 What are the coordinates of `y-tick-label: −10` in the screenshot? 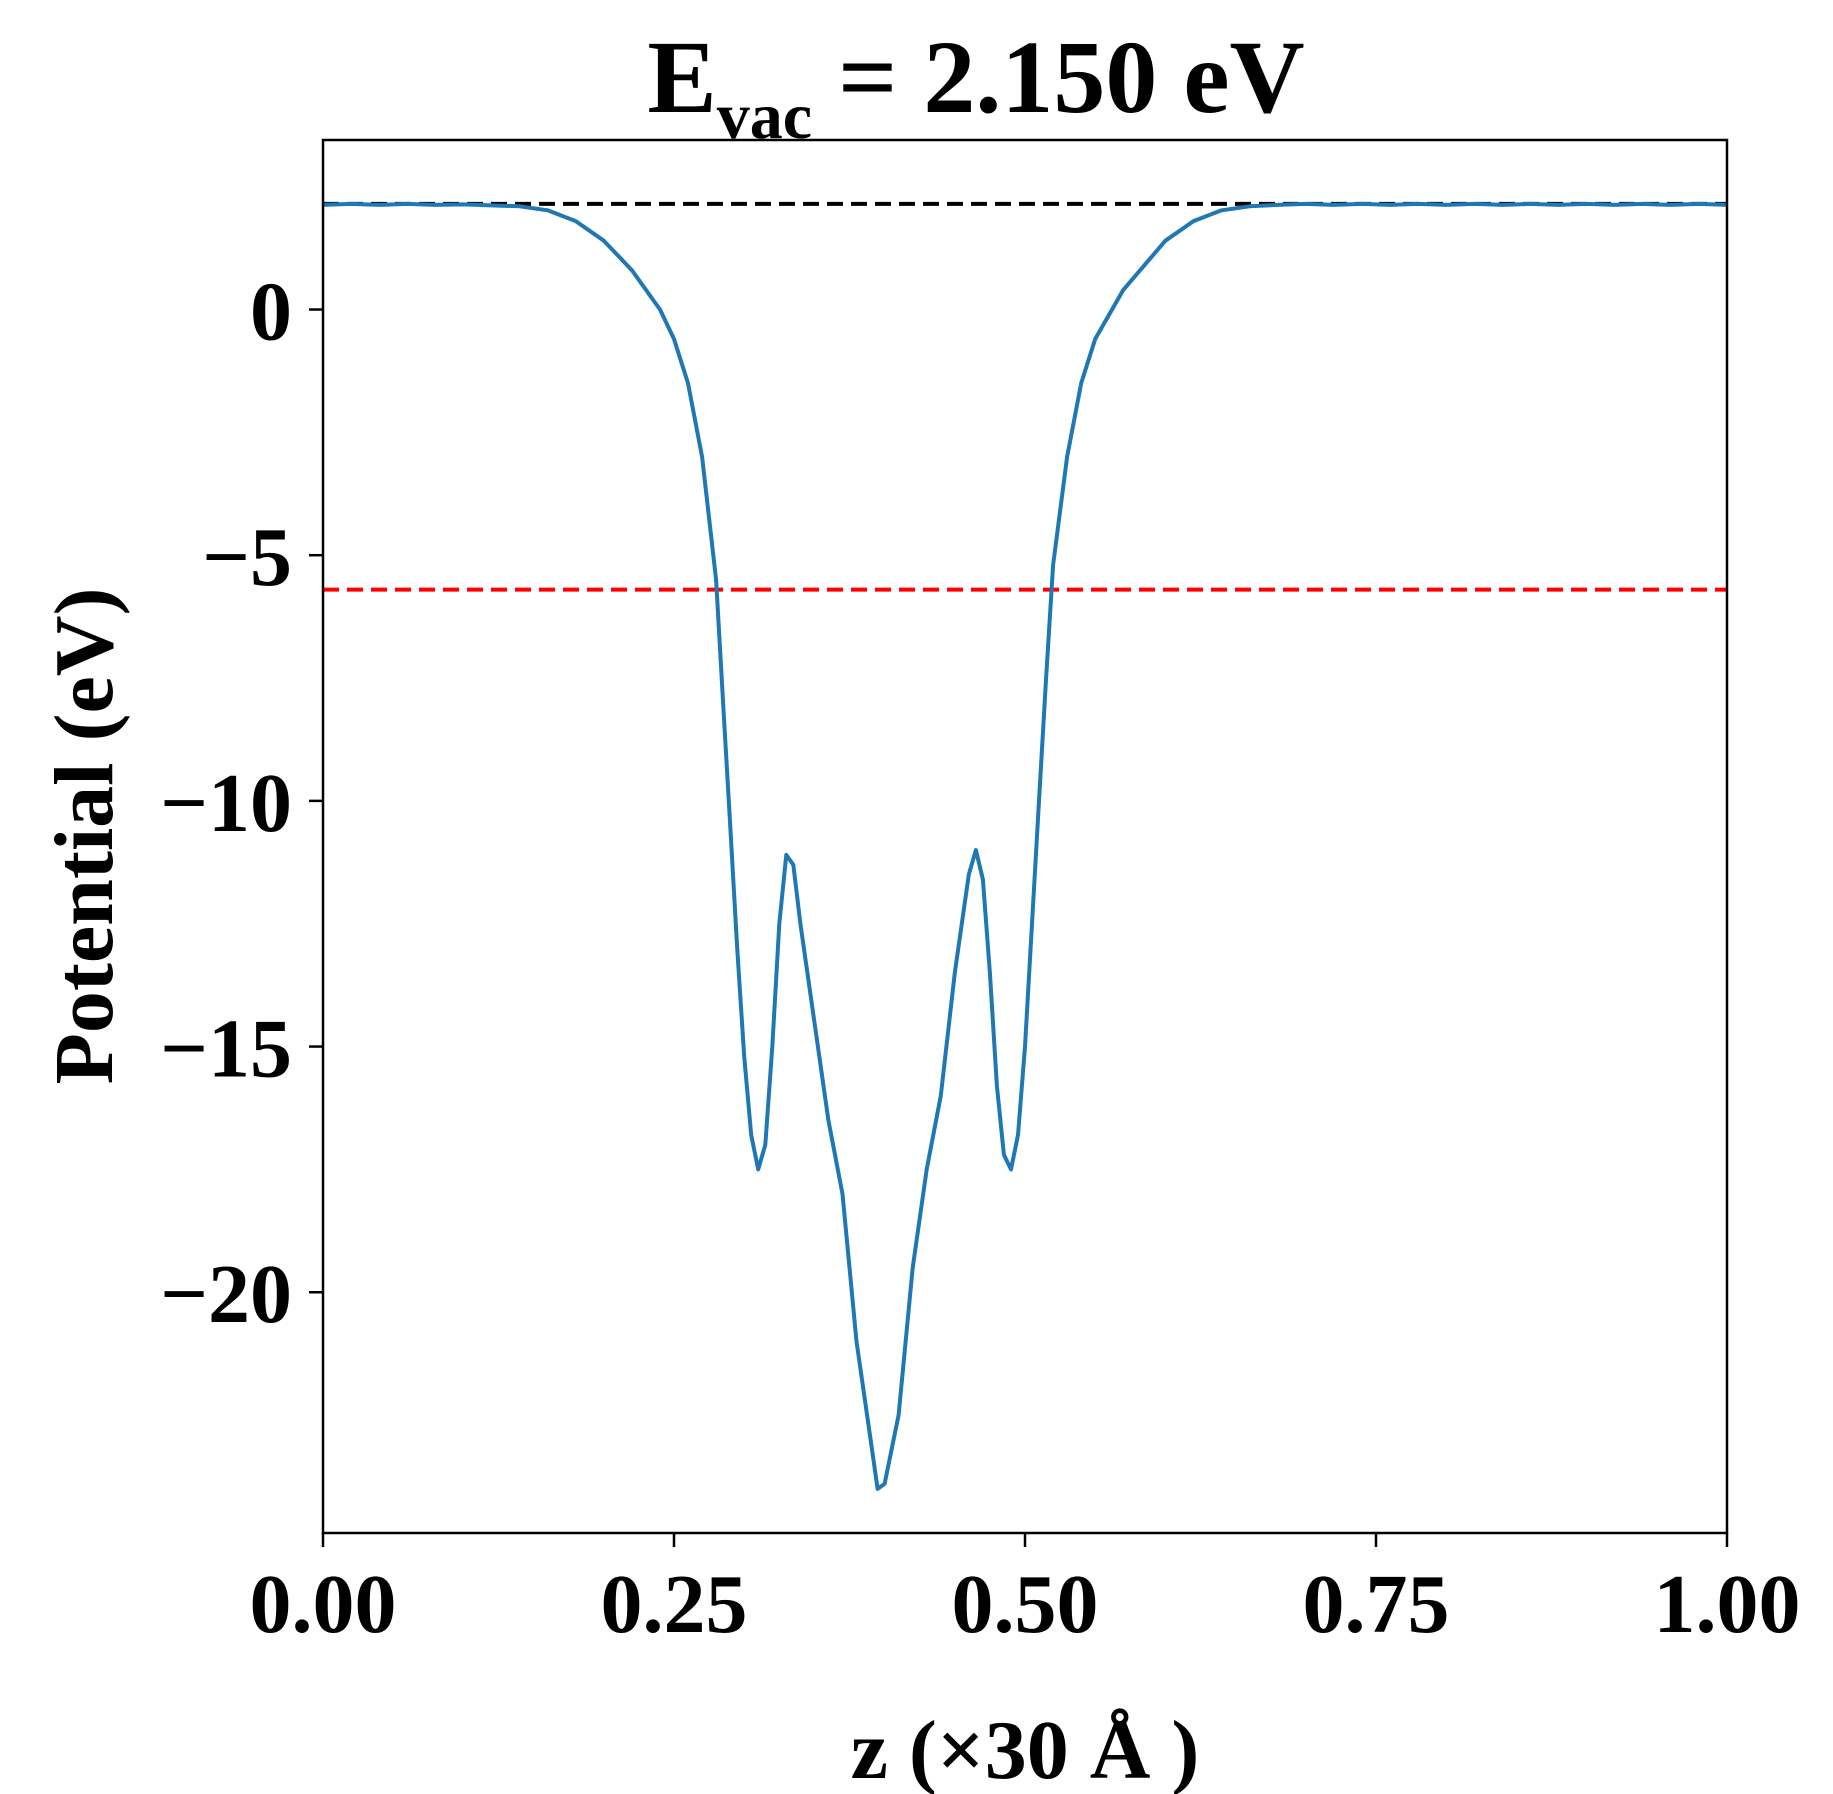 It's located at (226, 803).